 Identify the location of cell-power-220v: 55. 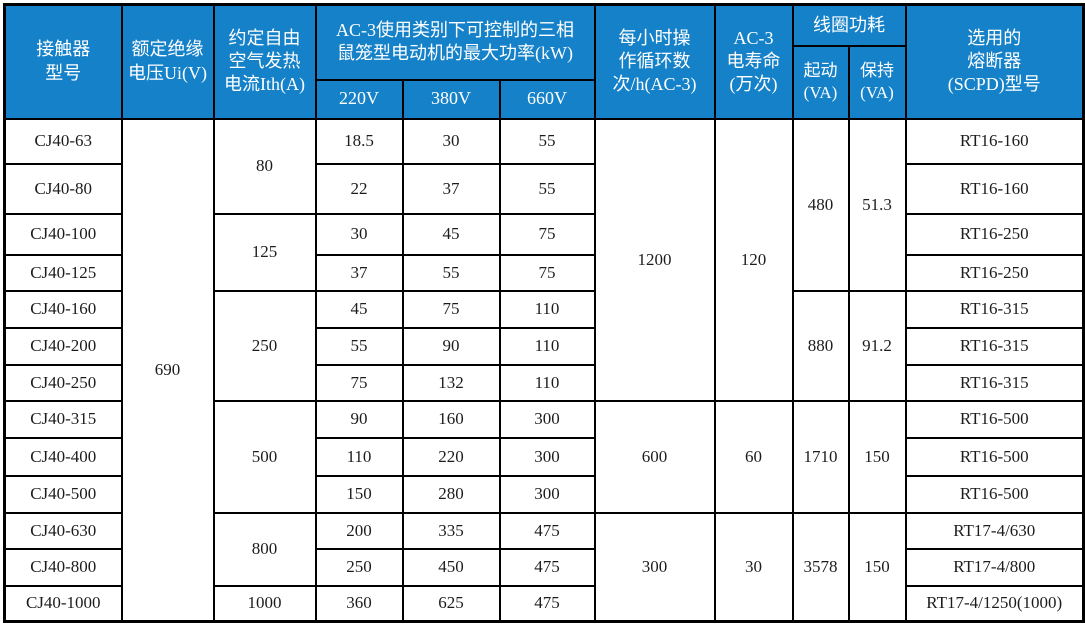
(359, 346).